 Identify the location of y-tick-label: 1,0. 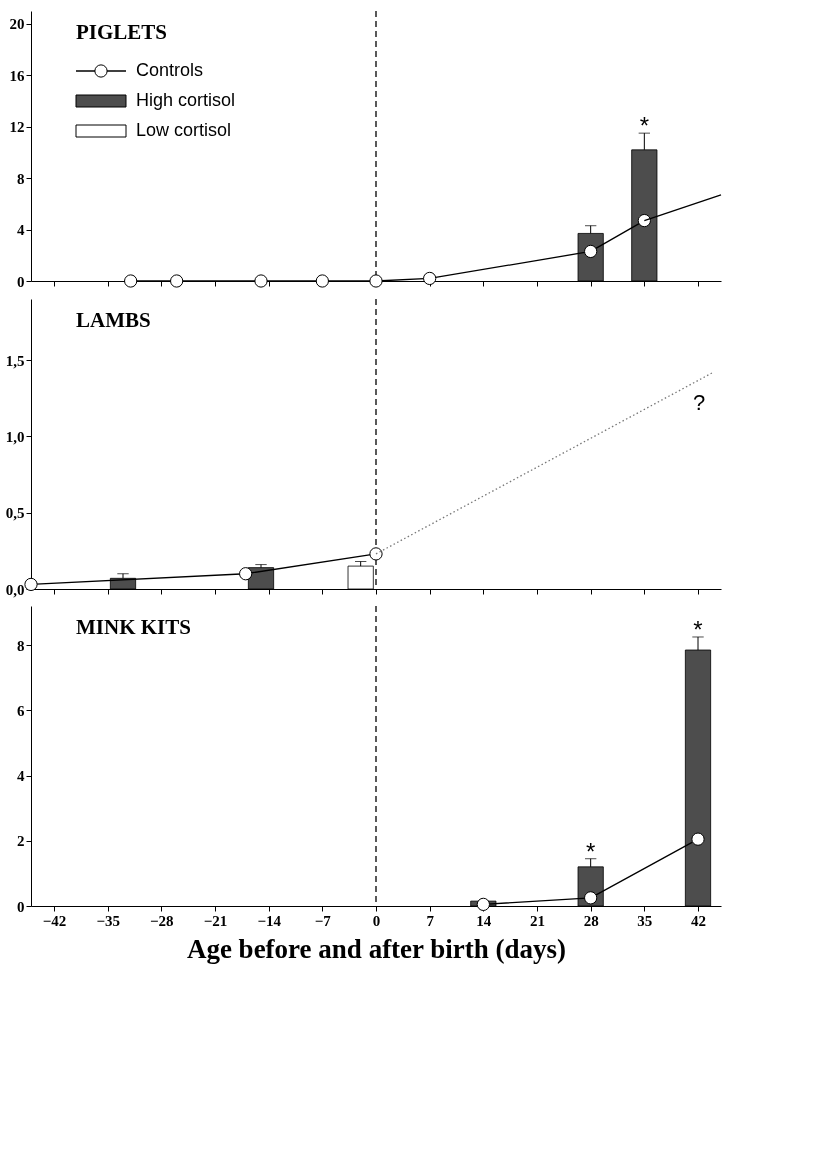
(15, 436).